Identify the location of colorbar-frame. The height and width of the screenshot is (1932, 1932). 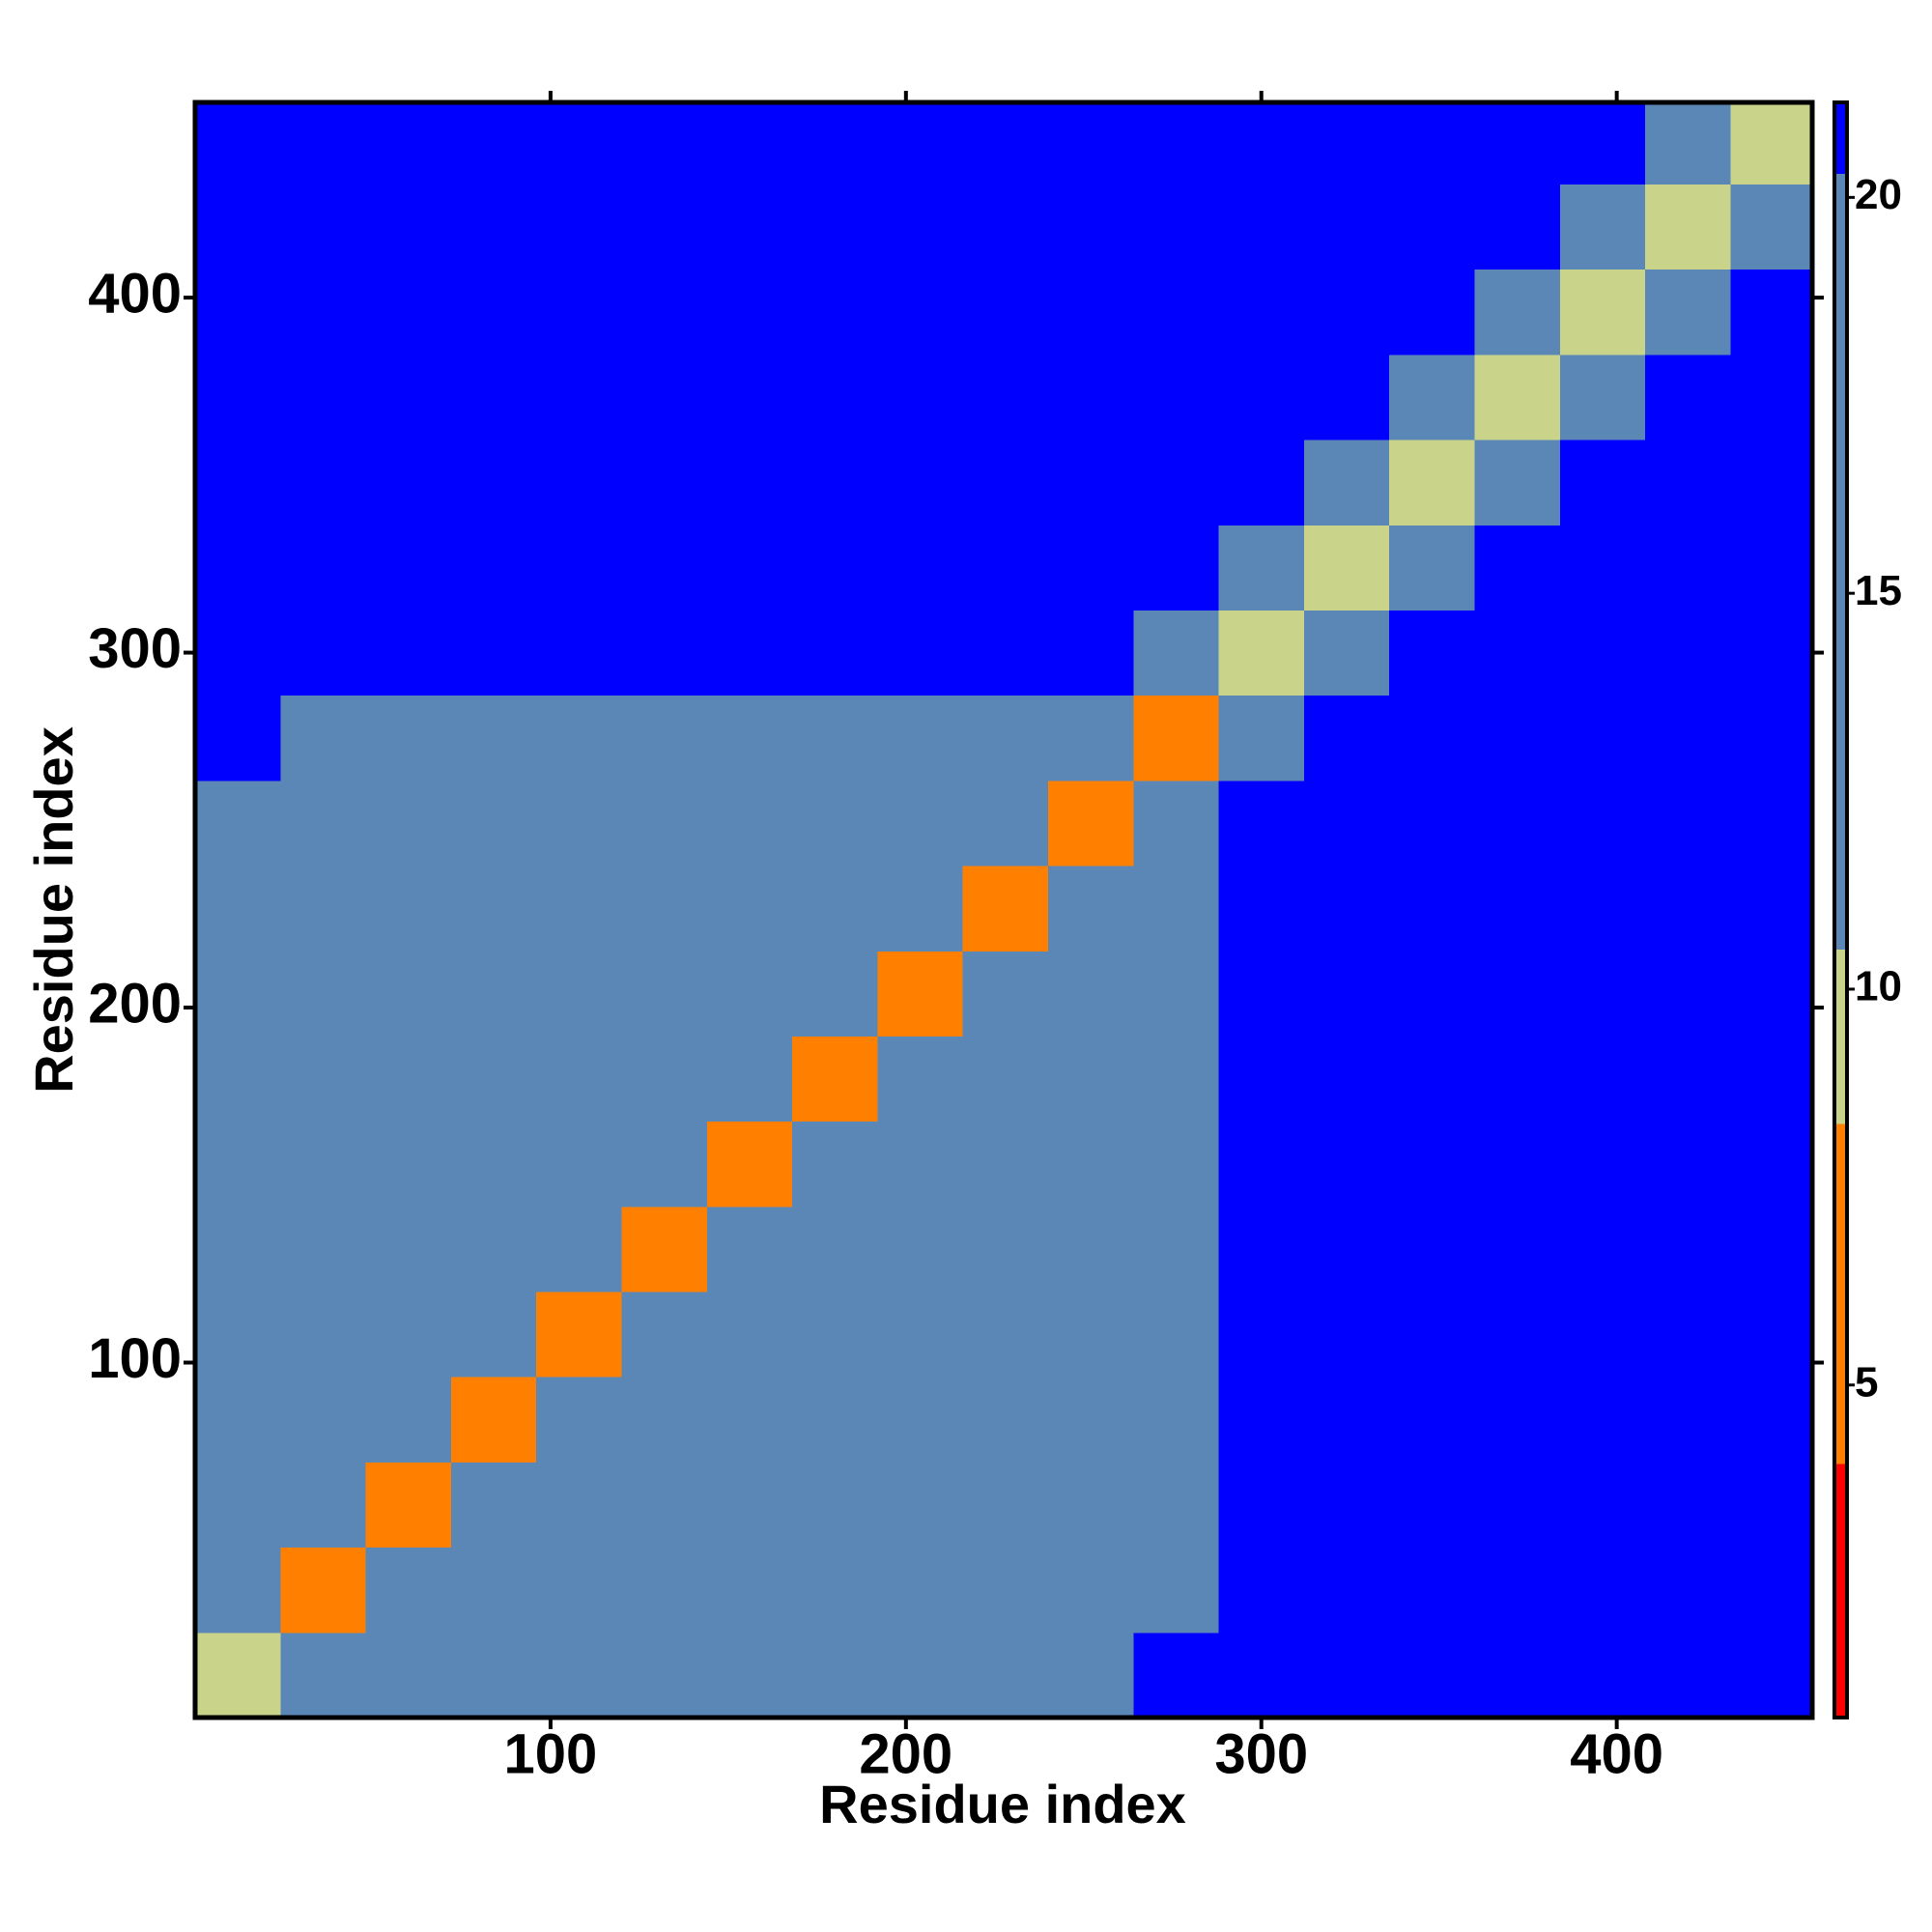
(1841, 909).